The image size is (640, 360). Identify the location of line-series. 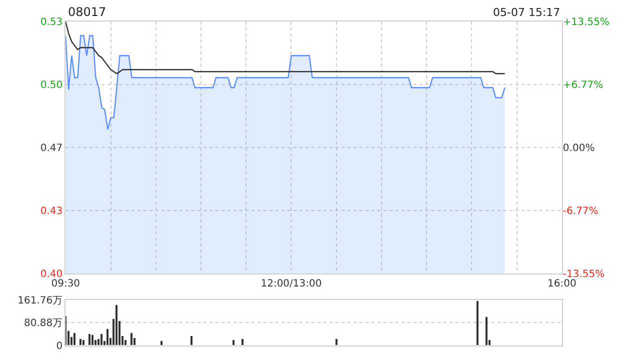
(286, 47).